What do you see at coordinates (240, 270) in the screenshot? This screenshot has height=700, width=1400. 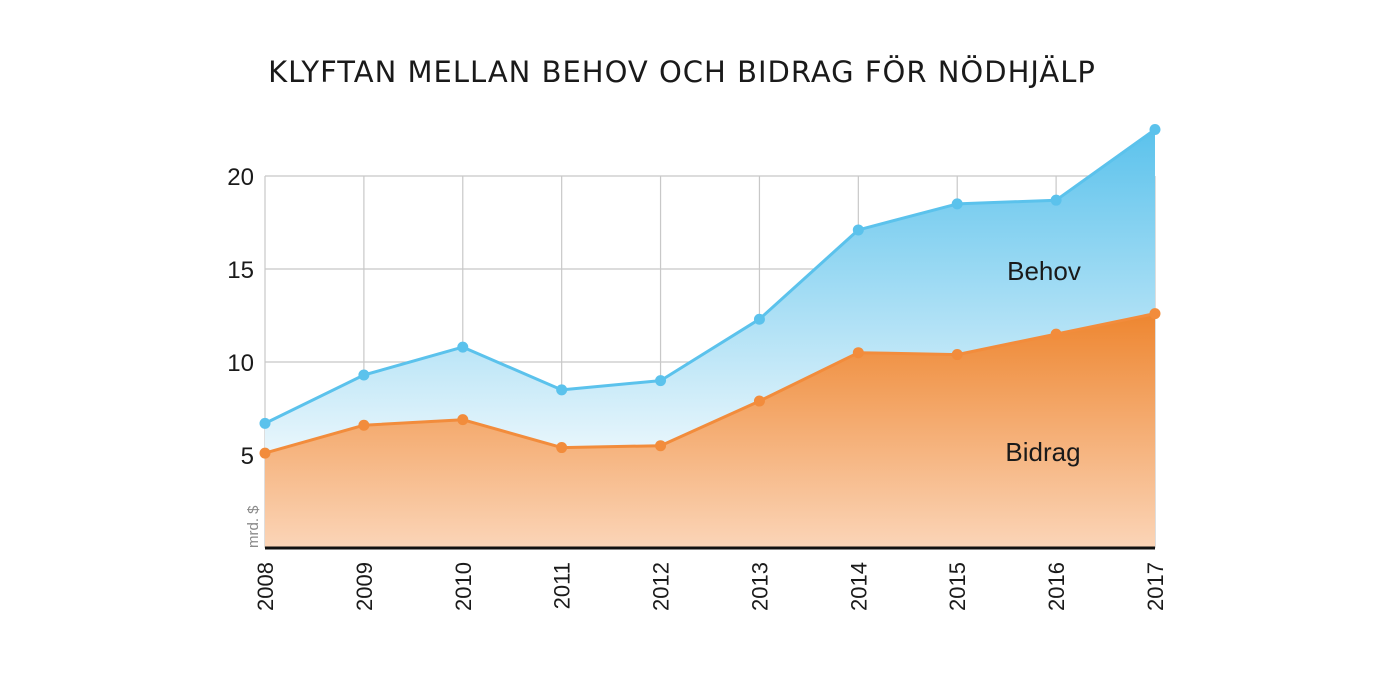 I see `y-tick-label-15: 15` at bounding box center [240, 270].